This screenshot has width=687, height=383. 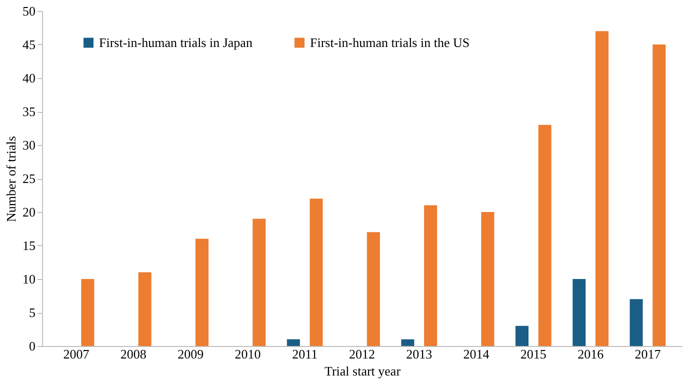 What do you see at coordinates (29, 111) in the screenshot?
I see `y-tick-label: 35` at bounding box center [29, 111].